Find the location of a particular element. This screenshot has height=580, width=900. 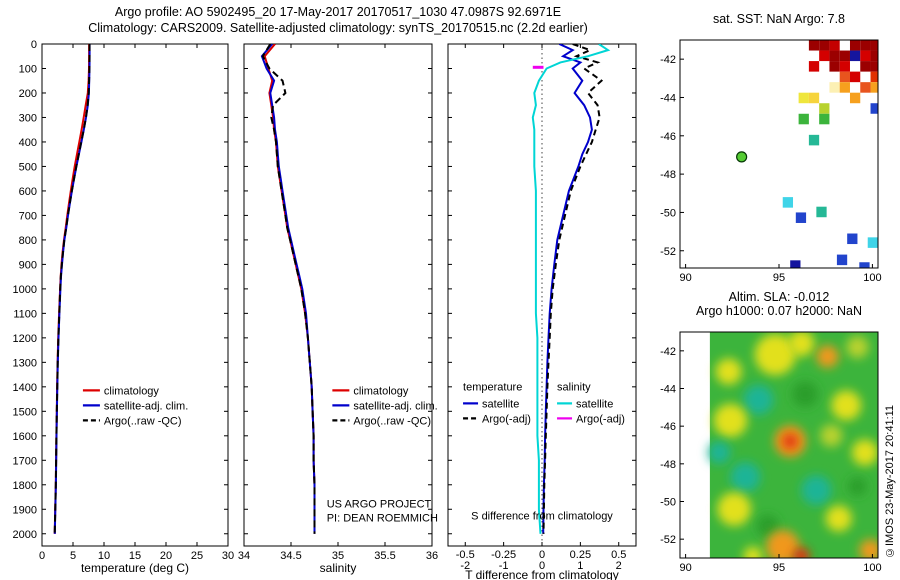

tick-label: 1600 is located at coordinates (25, 437).